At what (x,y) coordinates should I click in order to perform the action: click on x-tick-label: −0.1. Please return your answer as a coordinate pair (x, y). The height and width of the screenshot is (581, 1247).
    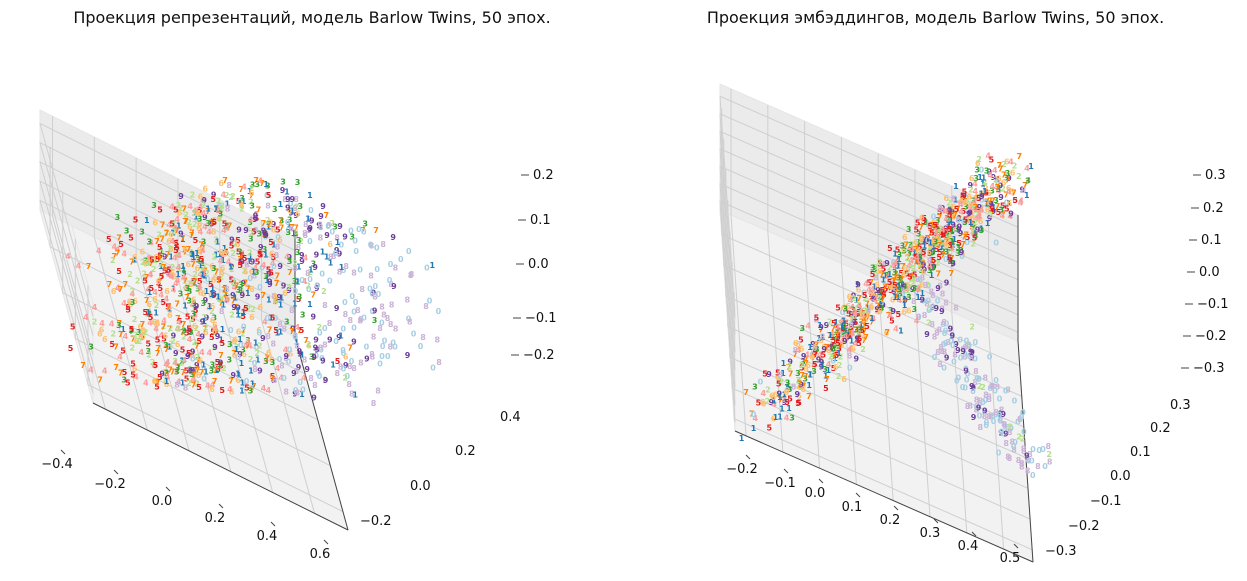
    Looking at the image, I should click on (780, 483).